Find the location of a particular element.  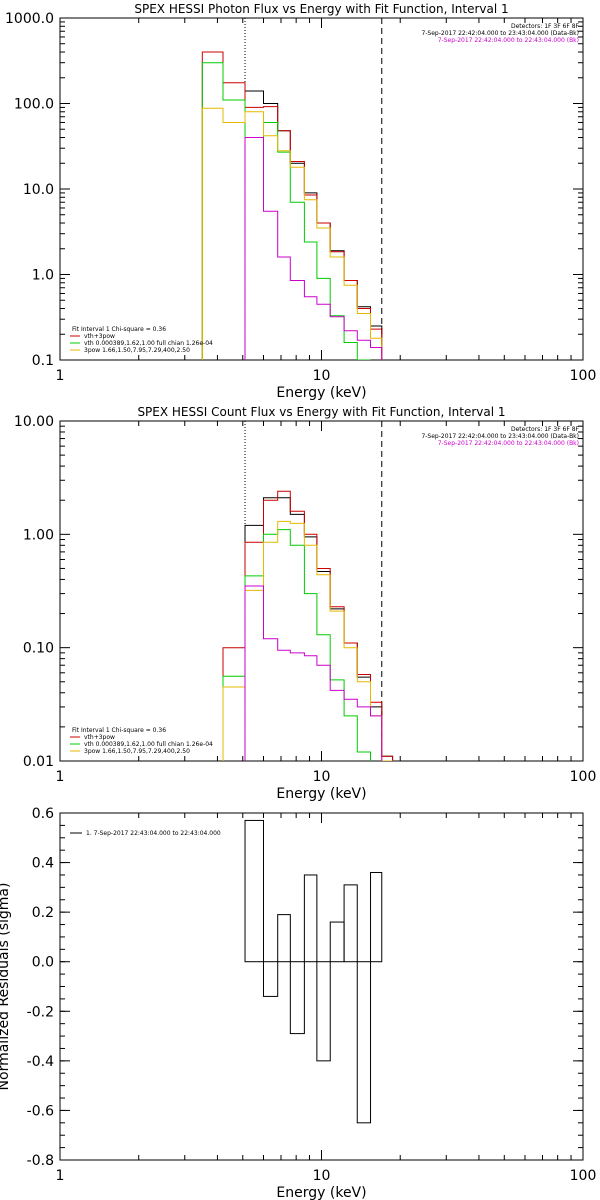

y-tick-label: 0.4 is located at coordinates (43, 864).